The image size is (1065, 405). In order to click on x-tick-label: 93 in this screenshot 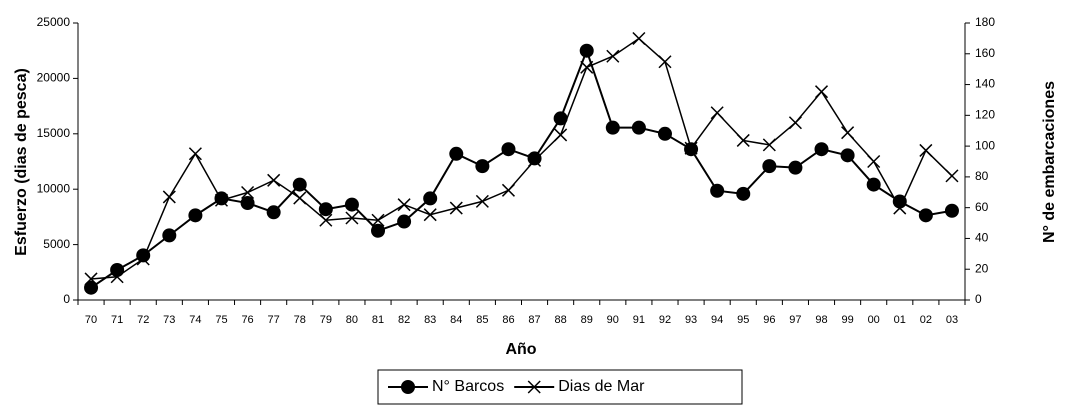, I will do `click(691, 320)`.